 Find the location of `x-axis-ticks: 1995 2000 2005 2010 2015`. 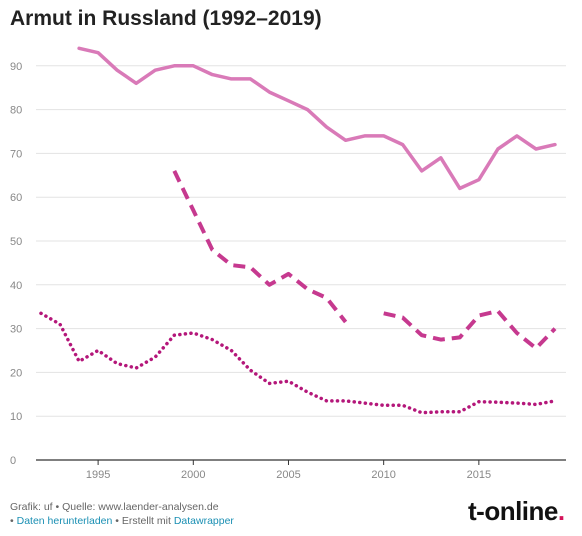

x-axis-ticks: 1995 2000 2005 2010 2015 is located at coordinates (288, 470).